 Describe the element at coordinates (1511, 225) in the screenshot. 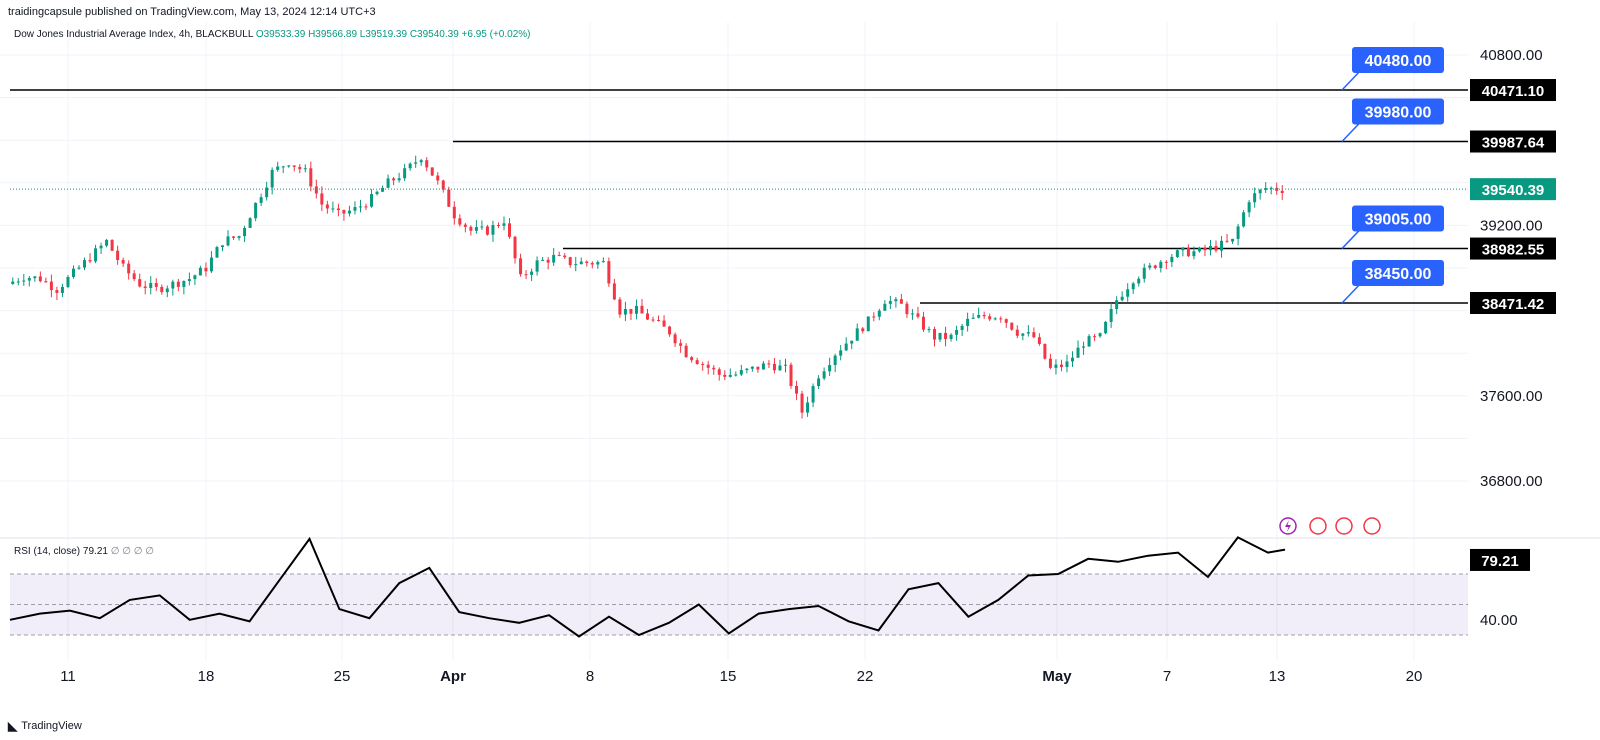

I see `price-tick-label: 39200.00` at that location.